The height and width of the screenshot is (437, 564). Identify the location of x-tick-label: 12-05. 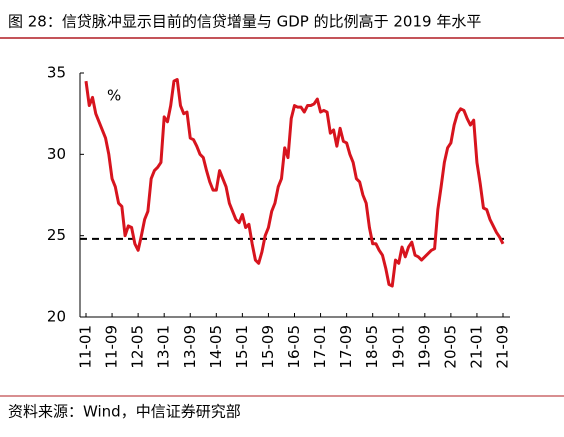
(138, 347).